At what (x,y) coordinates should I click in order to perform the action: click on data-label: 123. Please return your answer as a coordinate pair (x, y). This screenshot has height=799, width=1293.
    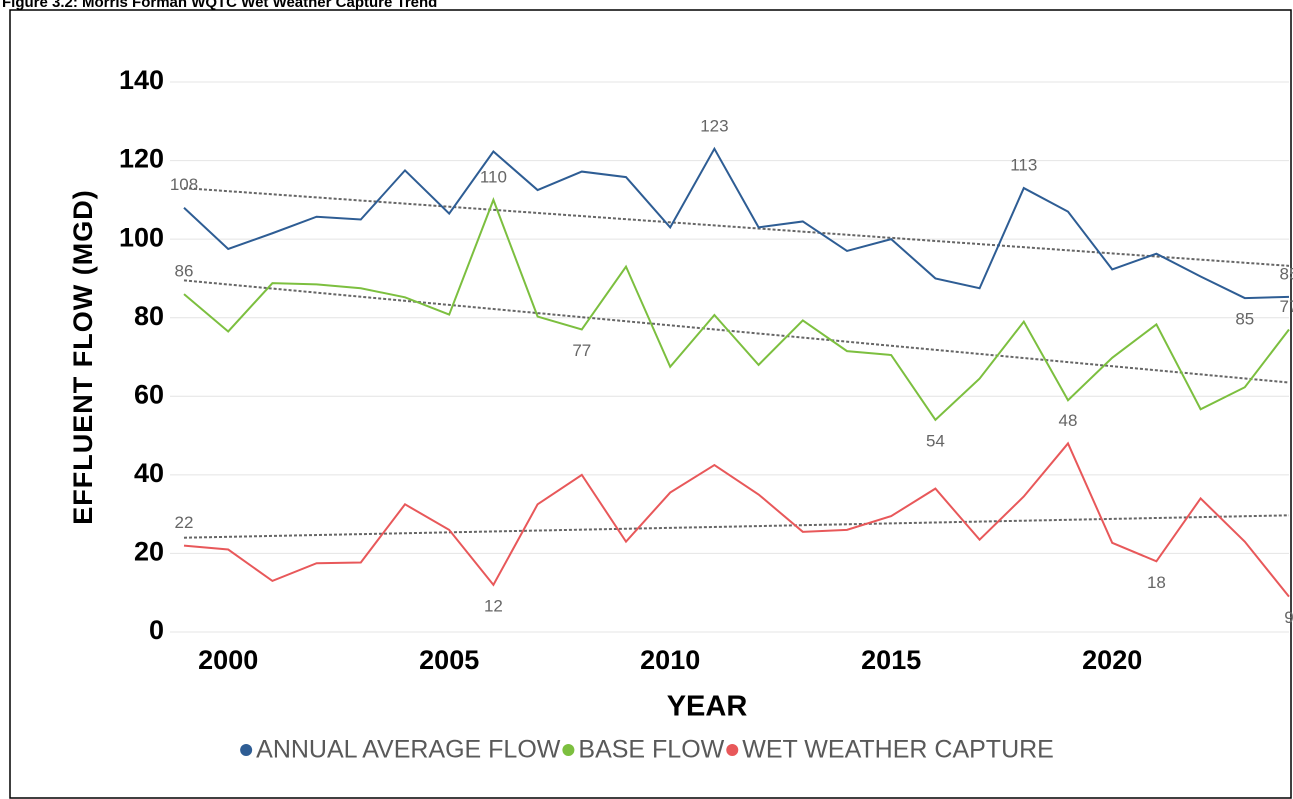
    Looking at the image, I should click on (714, 125).